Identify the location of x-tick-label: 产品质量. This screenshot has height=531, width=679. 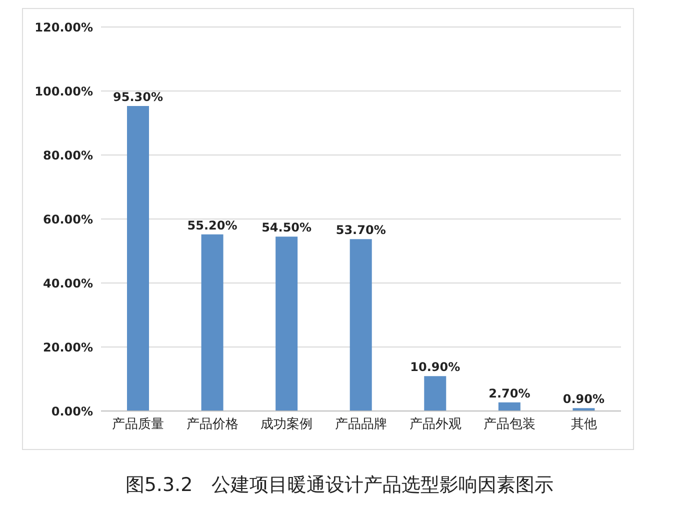
(138, 424).